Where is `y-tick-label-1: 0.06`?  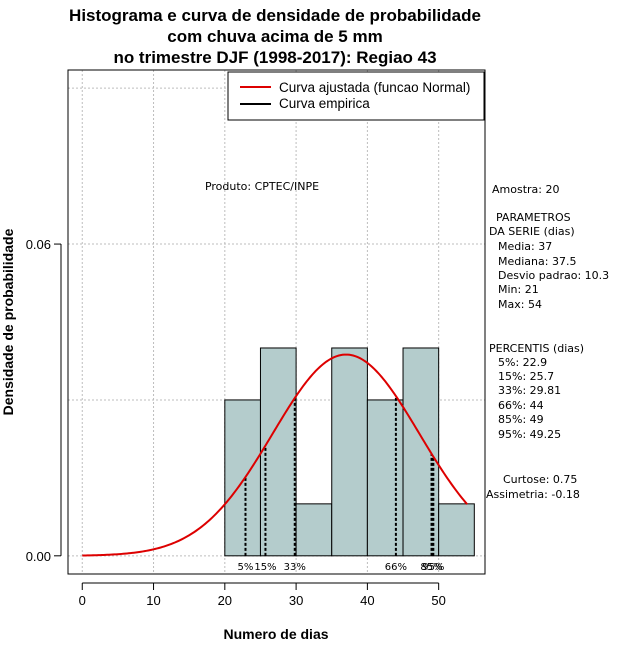
y-tick-label-1: 0.06 is located at coordinates (38, 244).